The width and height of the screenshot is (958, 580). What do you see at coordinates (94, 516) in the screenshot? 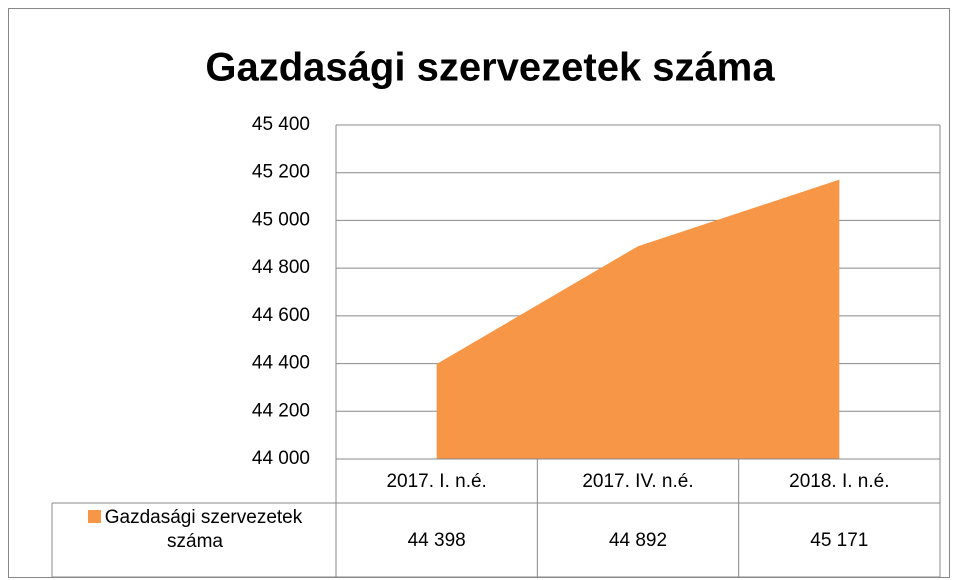
I see `legend-key` at bounding box center [94, 516].